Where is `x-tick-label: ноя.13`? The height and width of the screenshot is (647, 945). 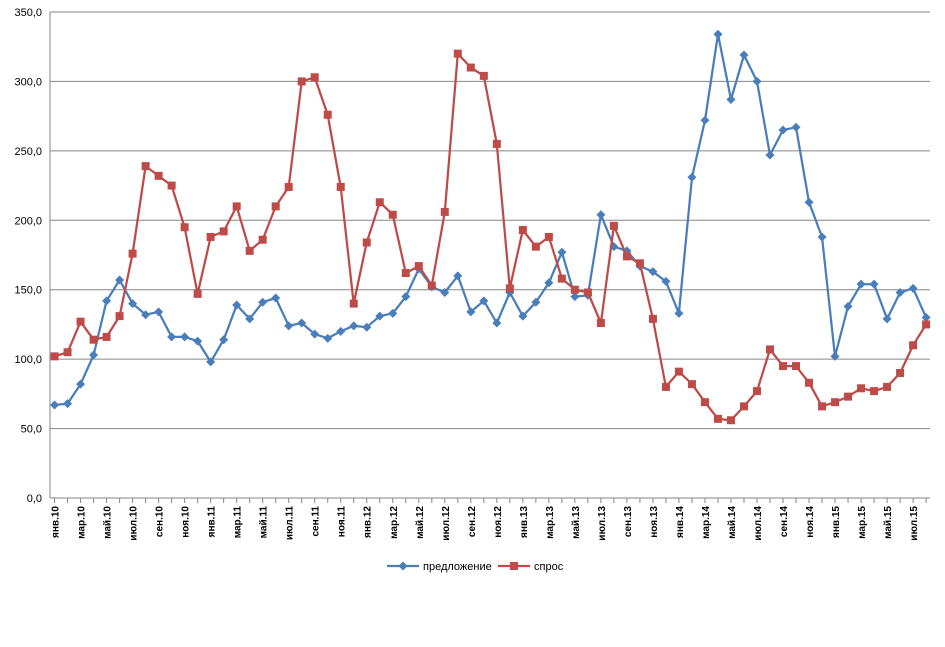
x-tick-label: ноя.13 is located at coordinates (654, 522).